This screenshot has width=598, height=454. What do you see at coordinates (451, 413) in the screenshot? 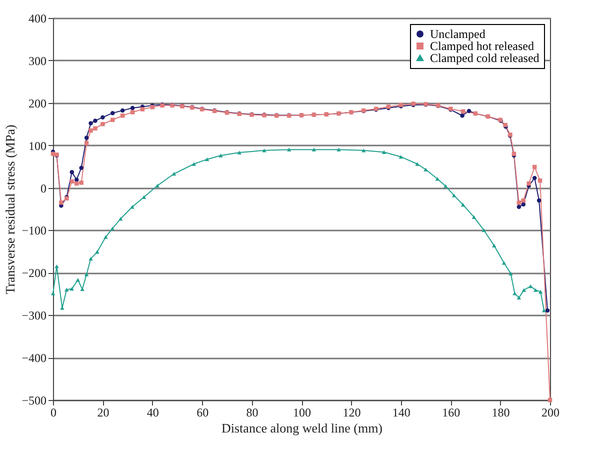
I see `x-tick-label: 160` at bounding box center [451, 413].